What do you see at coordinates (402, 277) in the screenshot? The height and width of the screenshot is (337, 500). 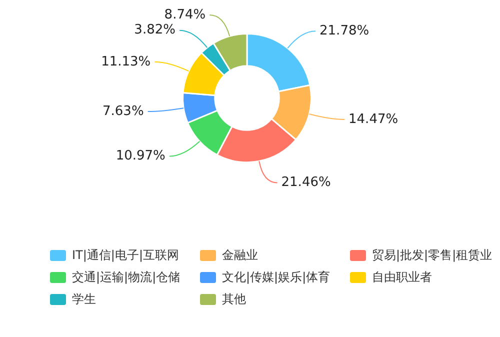 I see `legend-label: 自由职业者` at bounding box center [402, 277].